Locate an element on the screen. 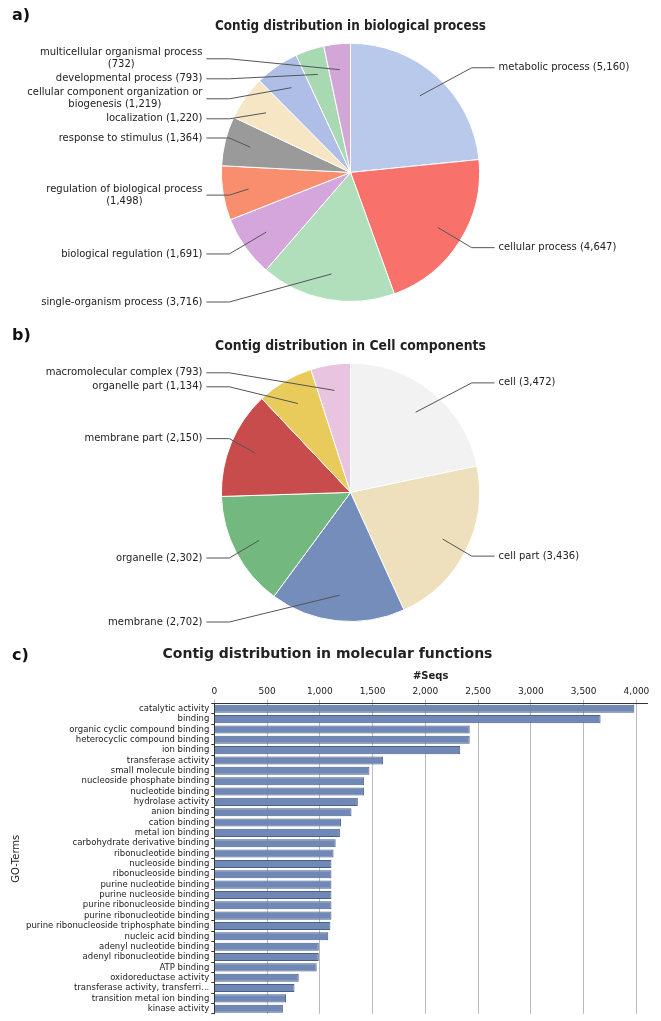  y-tick-label: adenyl ribonucleotide binding is located at coordinates (146, 956).